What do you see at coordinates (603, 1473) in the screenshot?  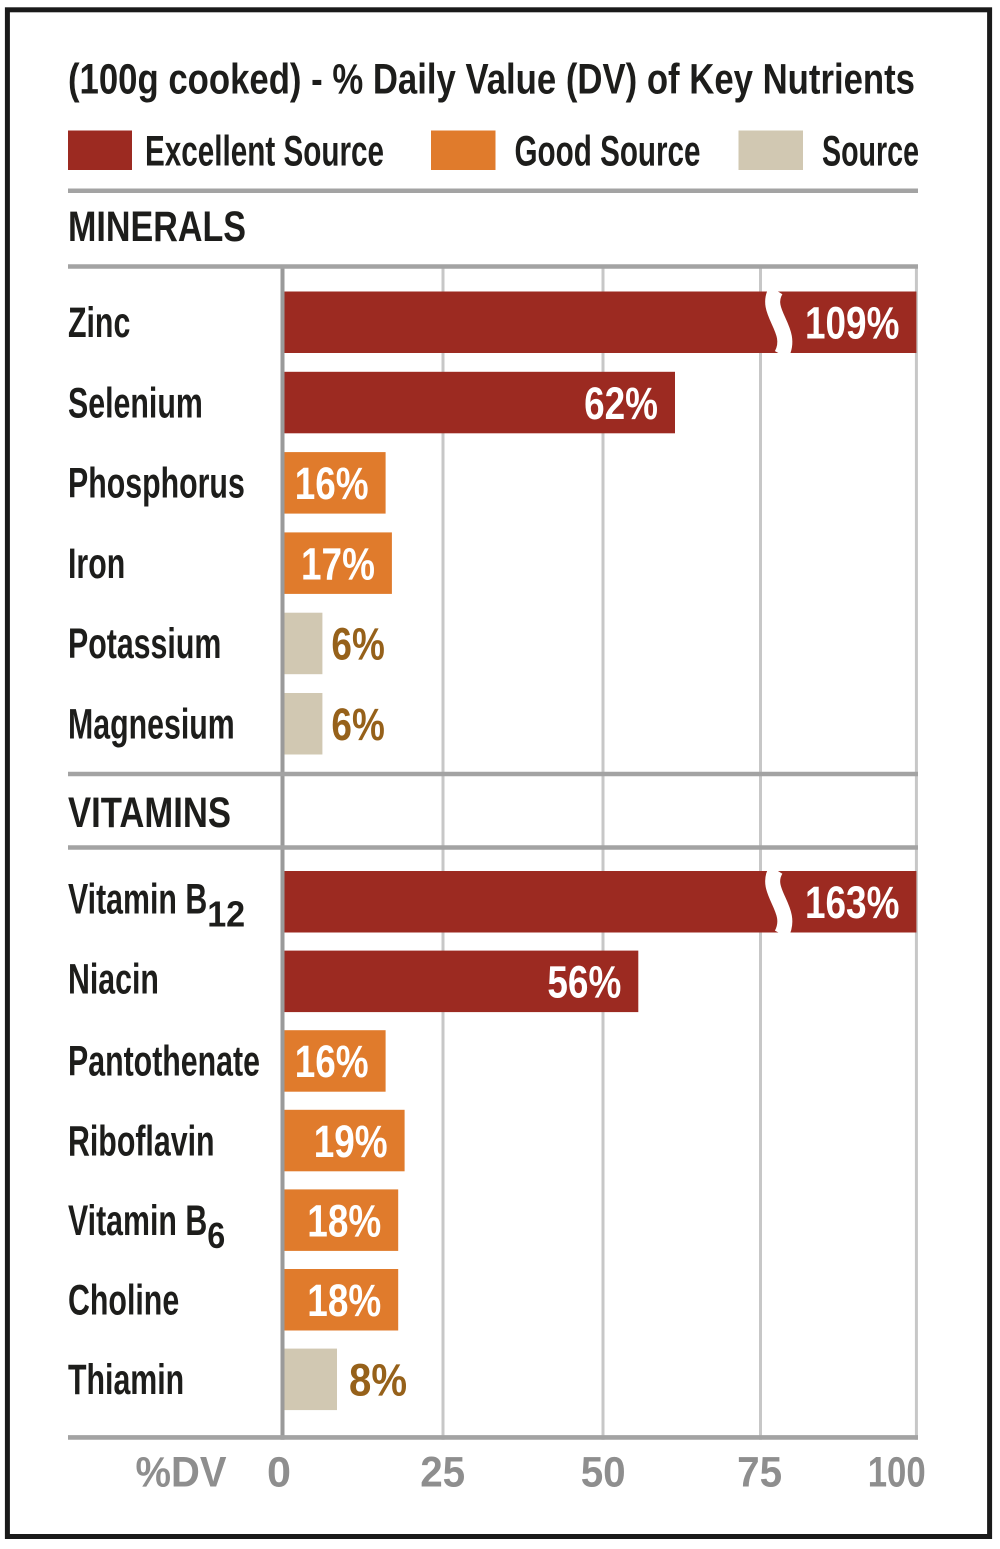 I see `svg-text: 50` at bounding box center [603, 1473].